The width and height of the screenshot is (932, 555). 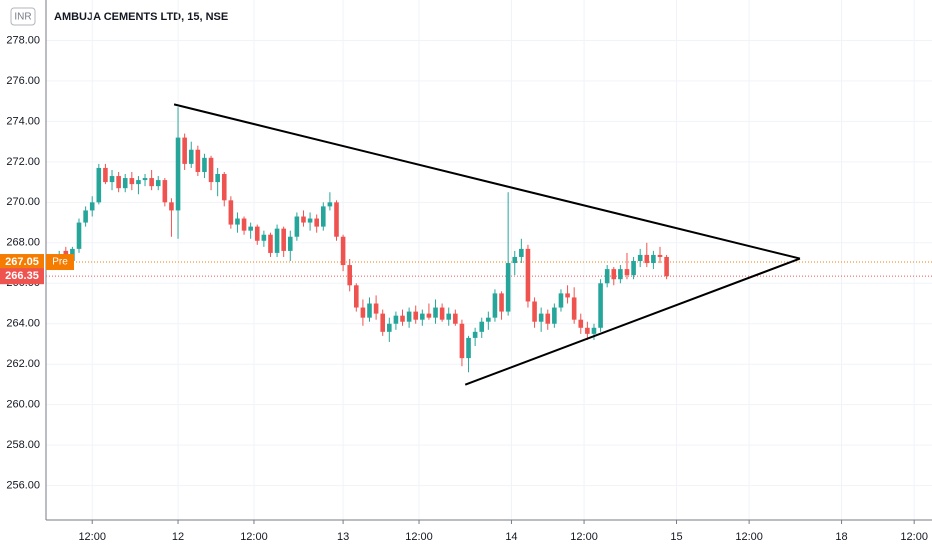 I want to click on y-tick-label: 256.00, so click(x=23, y=486).